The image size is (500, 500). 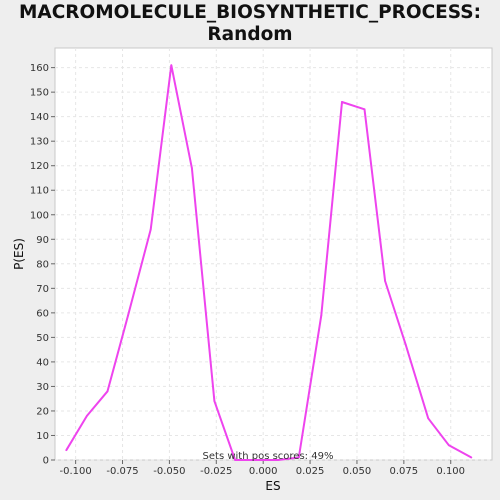 I want to click on x-tick-label: -0.025, so click(x=216, y=471).